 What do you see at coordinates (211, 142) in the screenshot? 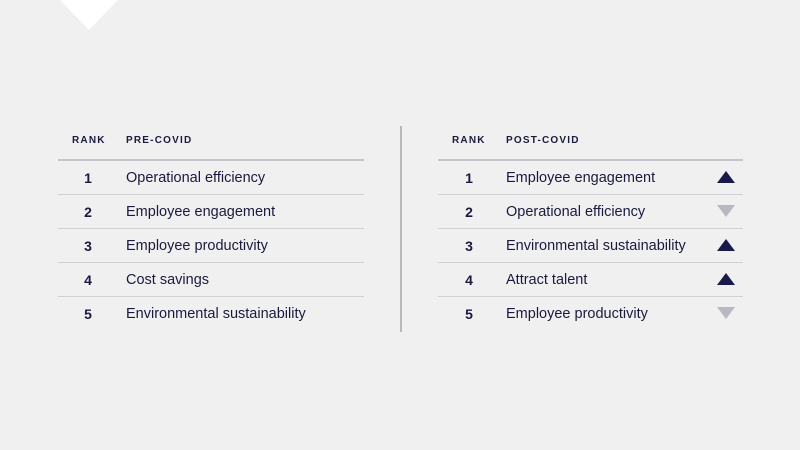
I see `pre-covid-header: RANK PRE-COVID` at bounding box center [211, 142].